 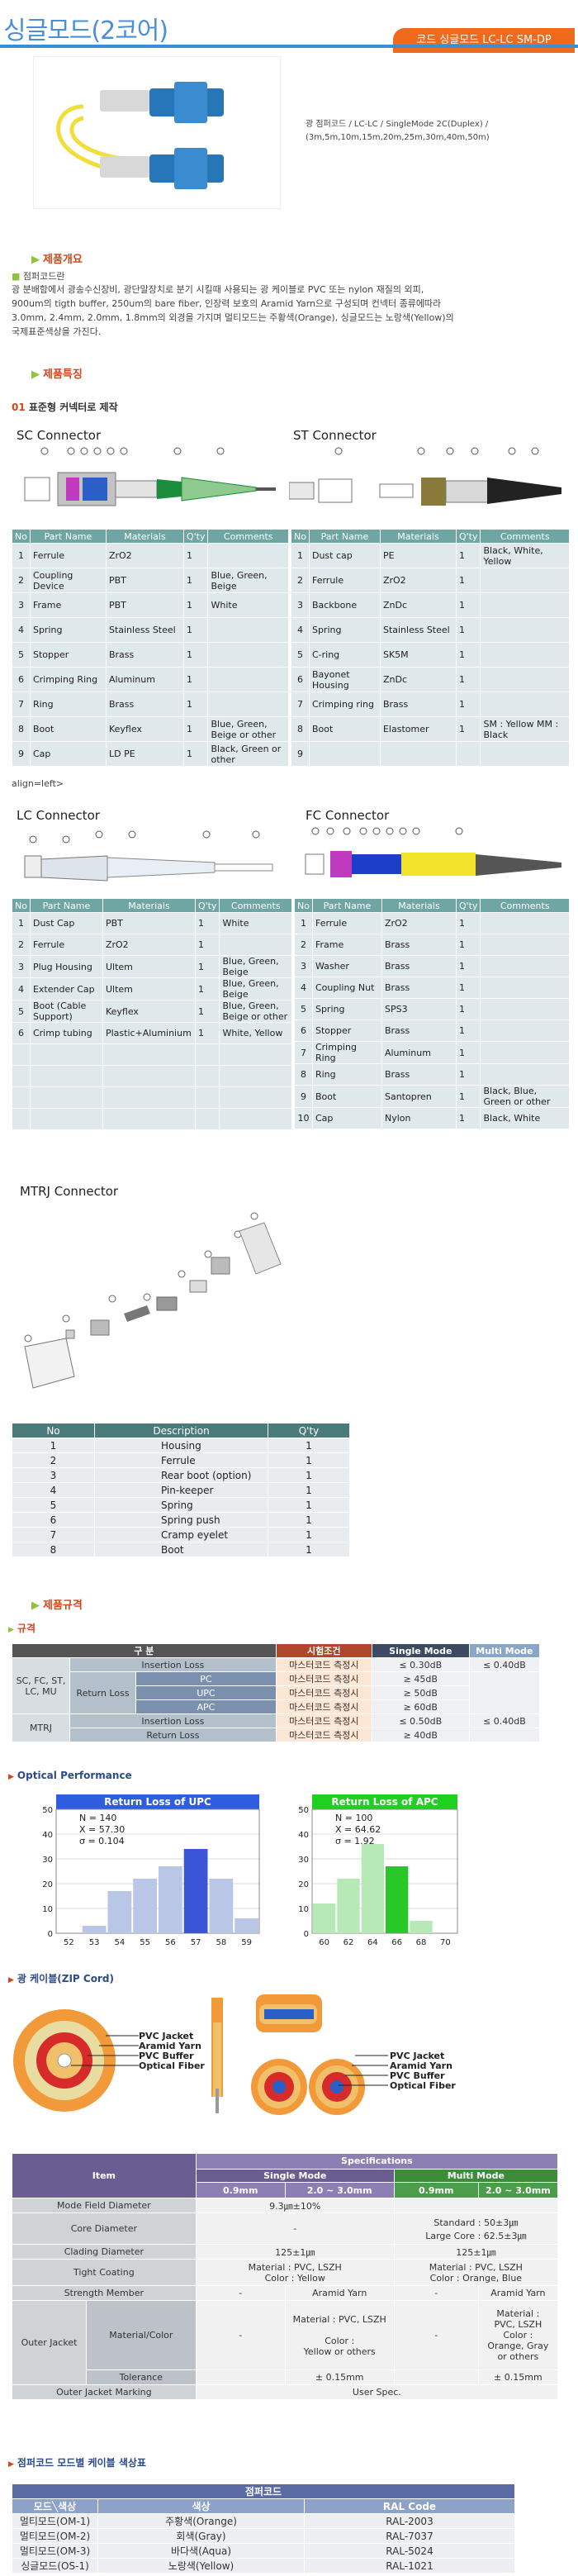 What do you see at coordinates (476, 2176) in the screenshot?
I see `spec-col-mm: Multi Mode` at bounding box center [476, 2176].